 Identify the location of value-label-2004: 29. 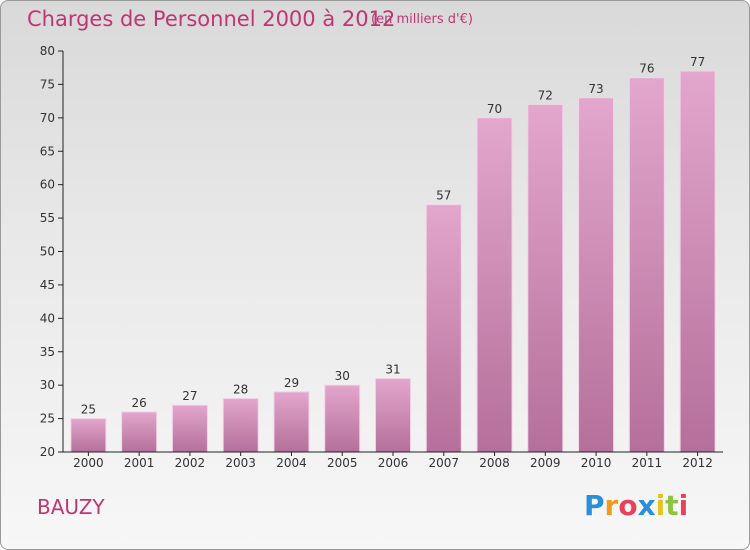
(291, 383).